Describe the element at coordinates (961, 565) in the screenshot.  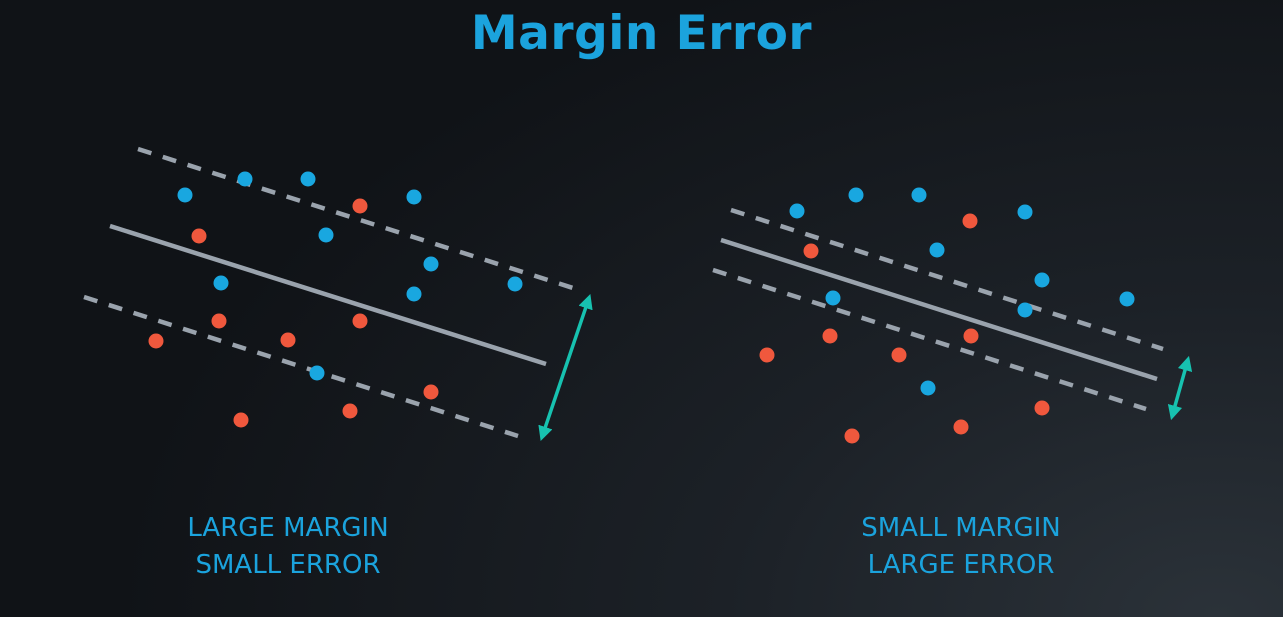
I see `caption-line-2: LARGE ERROR` at that location.